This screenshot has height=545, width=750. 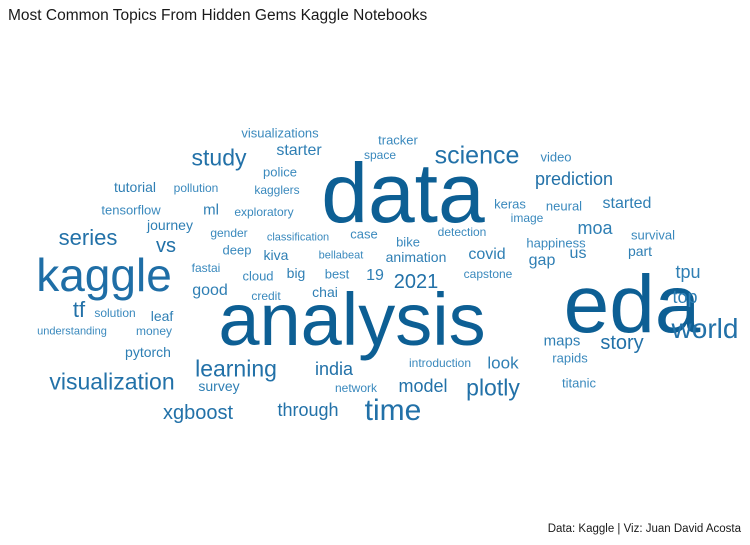 What do you see at coordinates (277, 190) in the screenshot?
I see `word-kagglers: kagglers` at bounding box center [277, 190].